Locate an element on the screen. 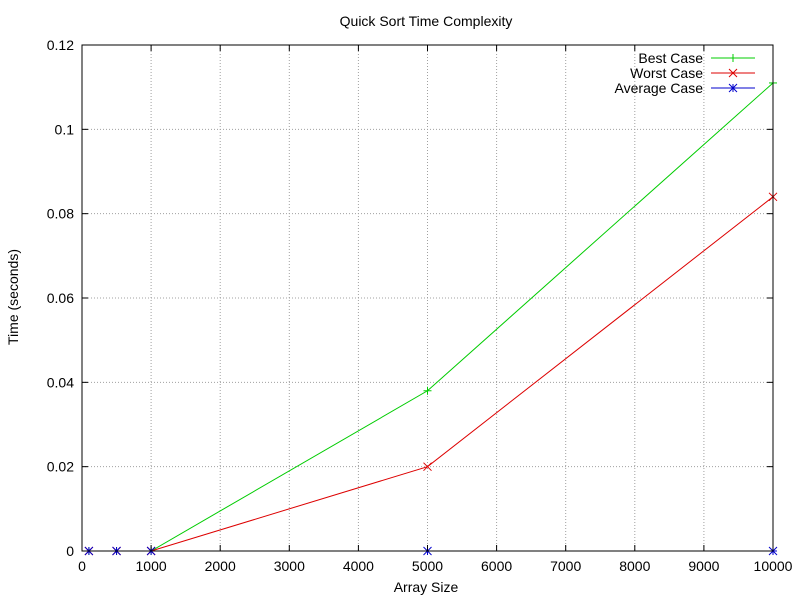 The width and height of the screenshot is (800, 600). y-tick-label: 0.06 is located at coordinates (60, 298).